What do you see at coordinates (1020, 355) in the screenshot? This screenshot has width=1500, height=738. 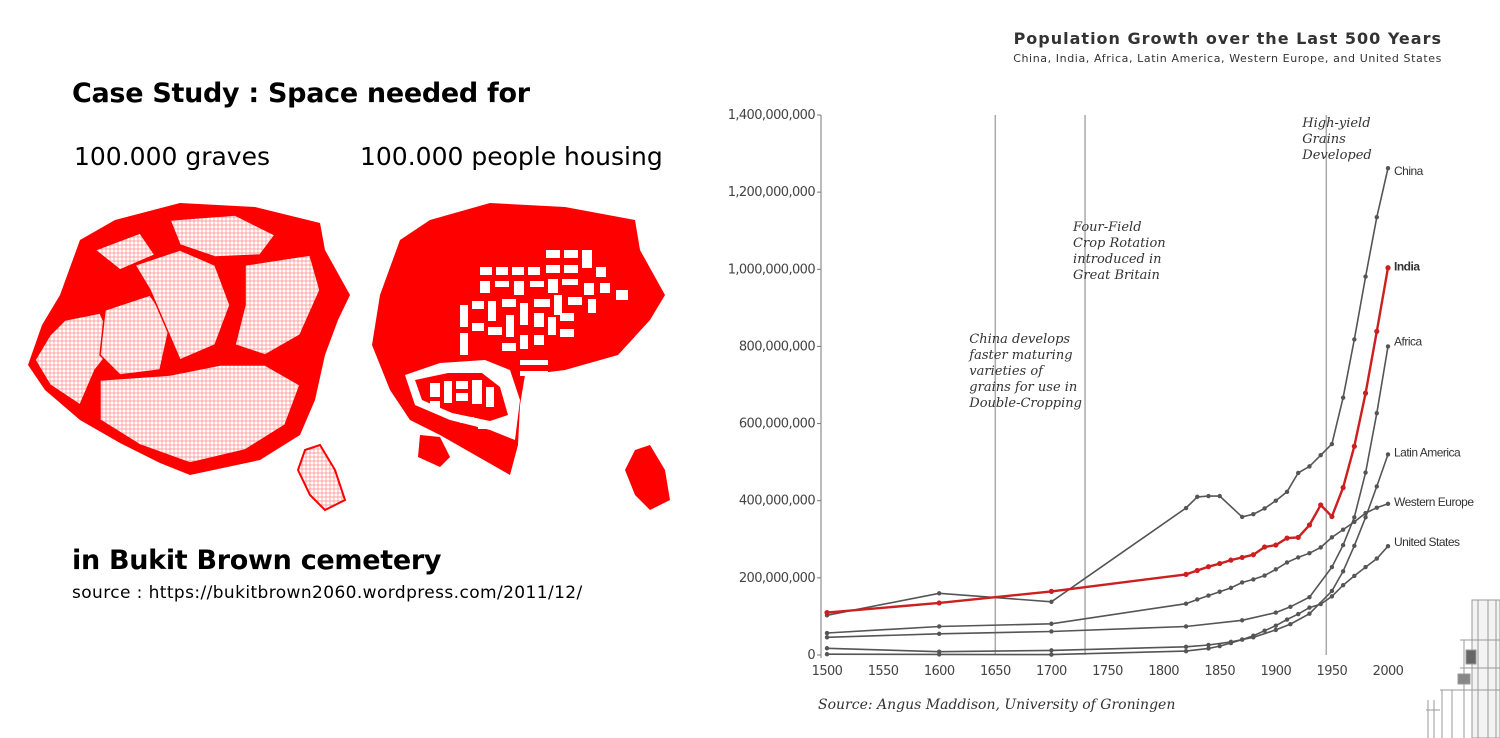 I see `annotation-line: faster maturing` at bounding box center [1020, 355].